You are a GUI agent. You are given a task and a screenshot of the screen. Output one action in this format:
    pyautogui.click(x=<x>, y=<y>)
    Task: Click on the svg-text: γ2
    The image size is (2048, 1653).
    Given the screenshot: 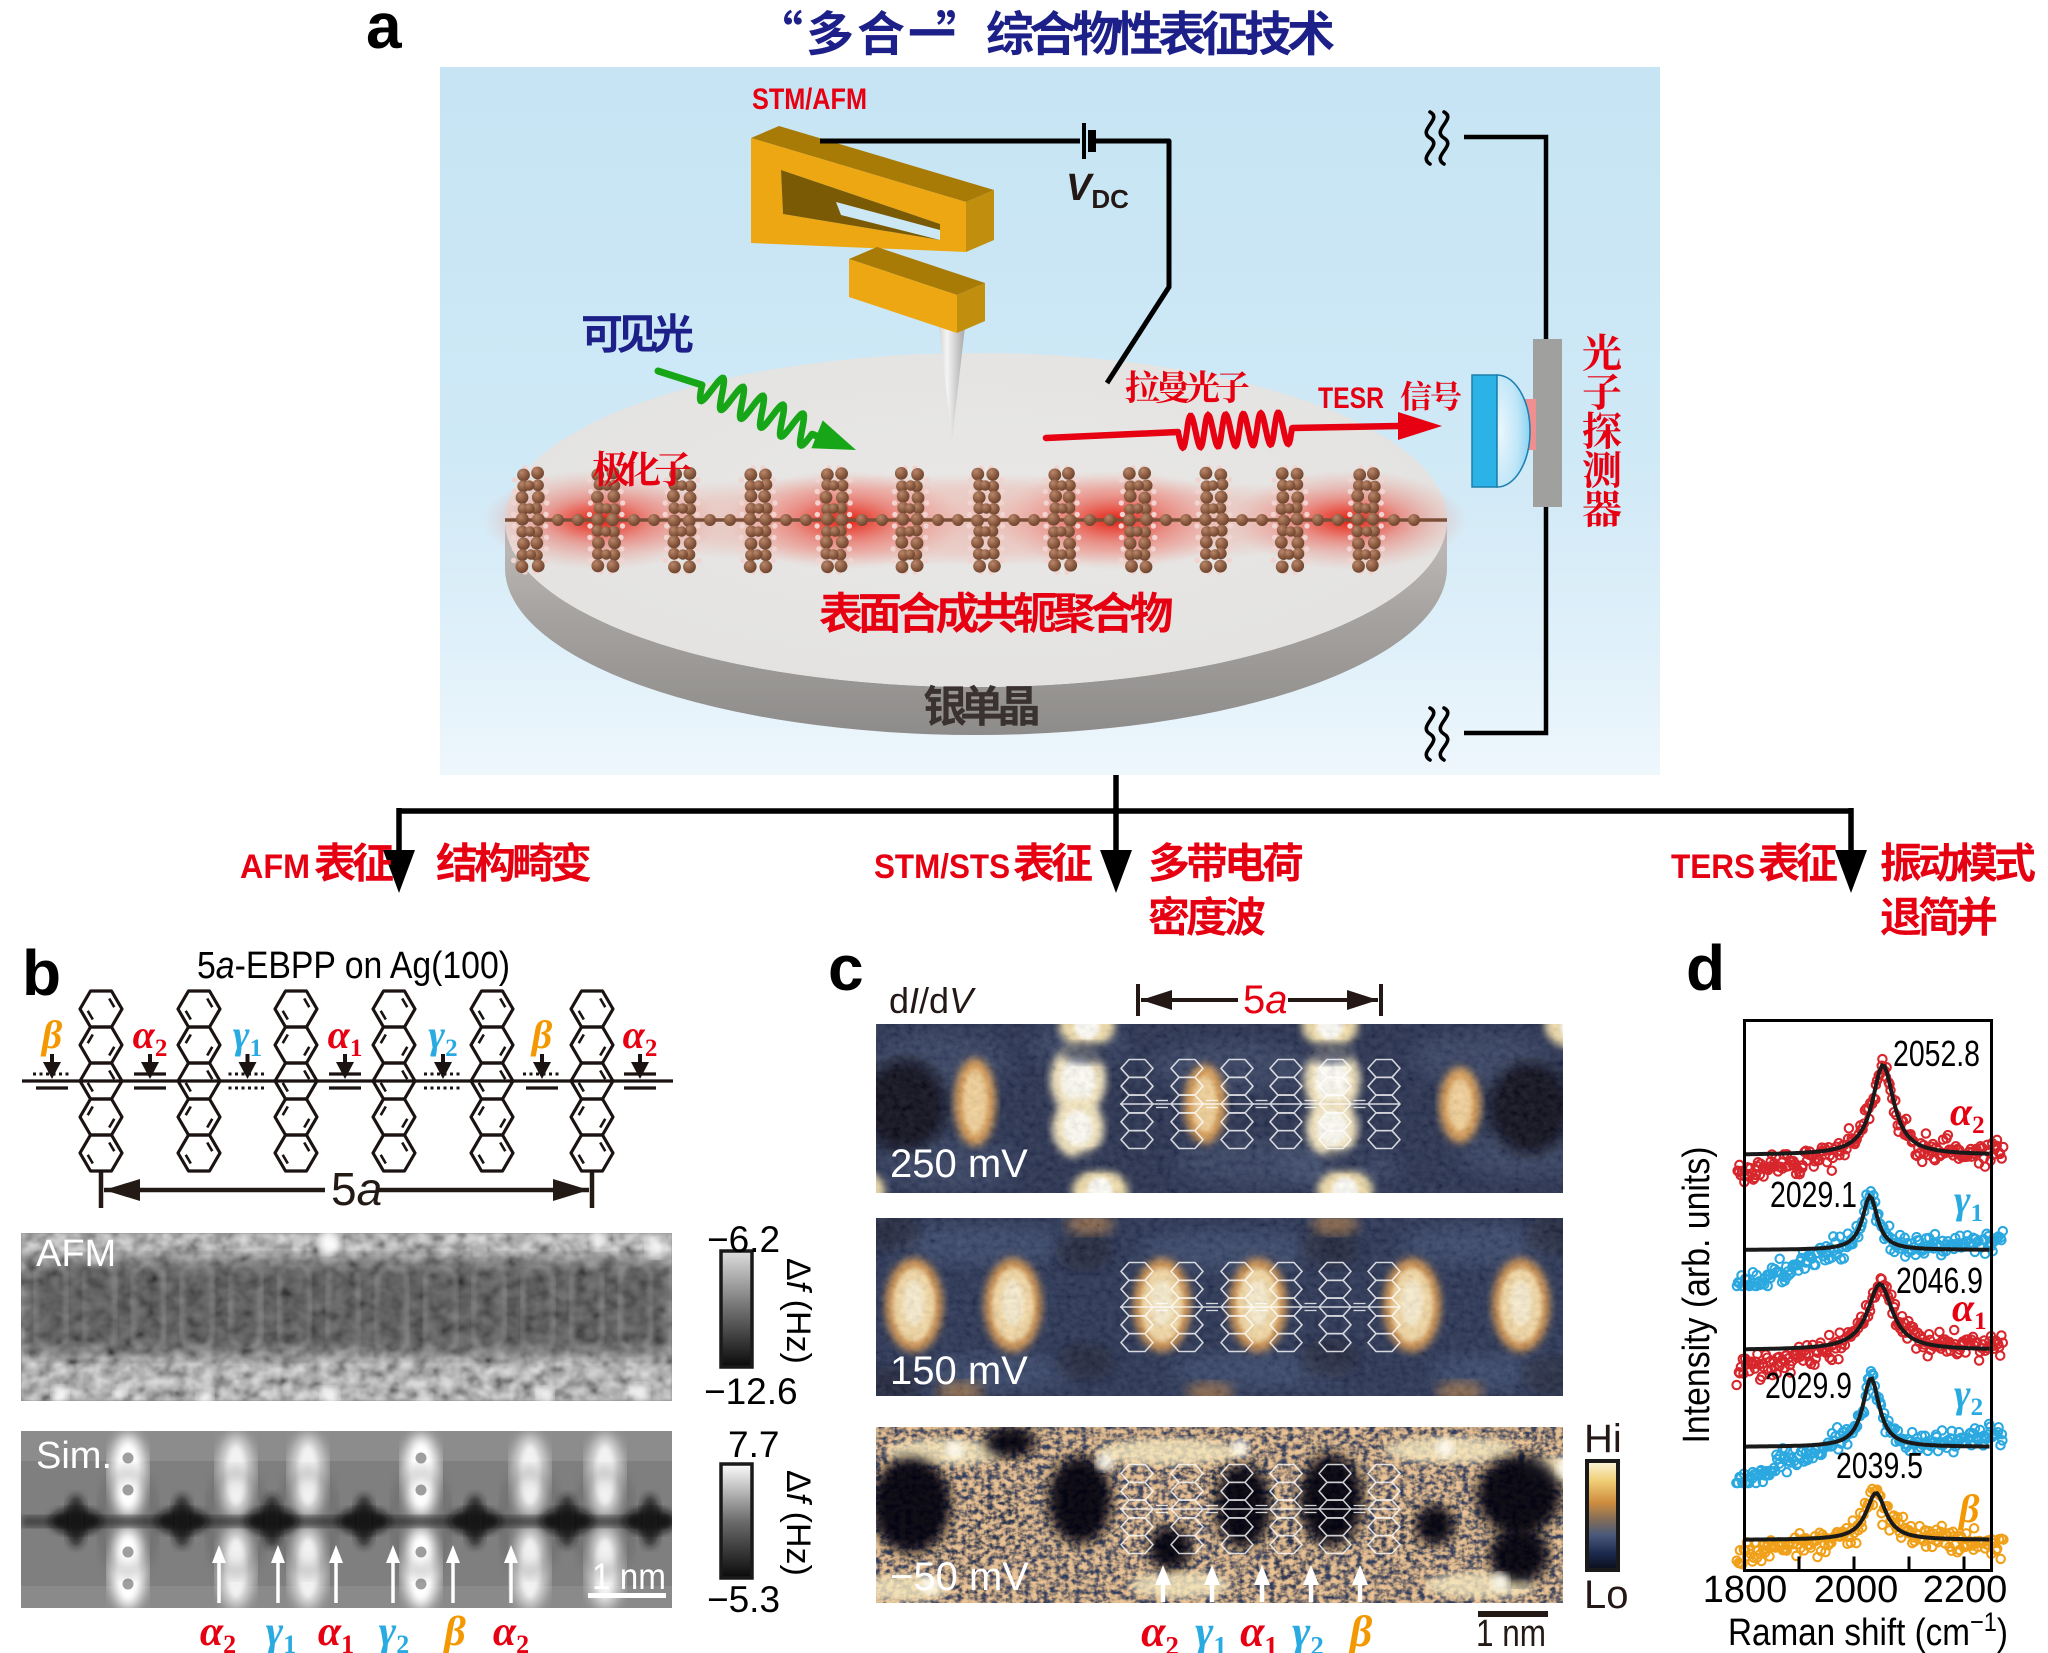 What is the action you would take?
    pyautogui.click(x=394, y=1631)
    